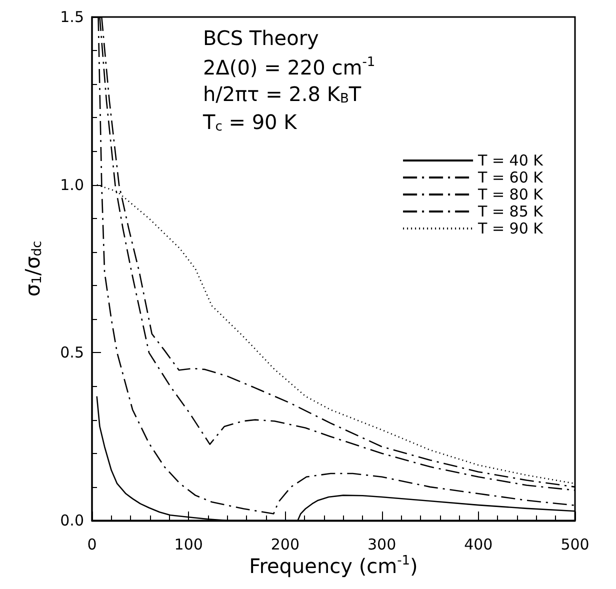  I want to click on legend-label: T = 40 K, so click(510, 161).